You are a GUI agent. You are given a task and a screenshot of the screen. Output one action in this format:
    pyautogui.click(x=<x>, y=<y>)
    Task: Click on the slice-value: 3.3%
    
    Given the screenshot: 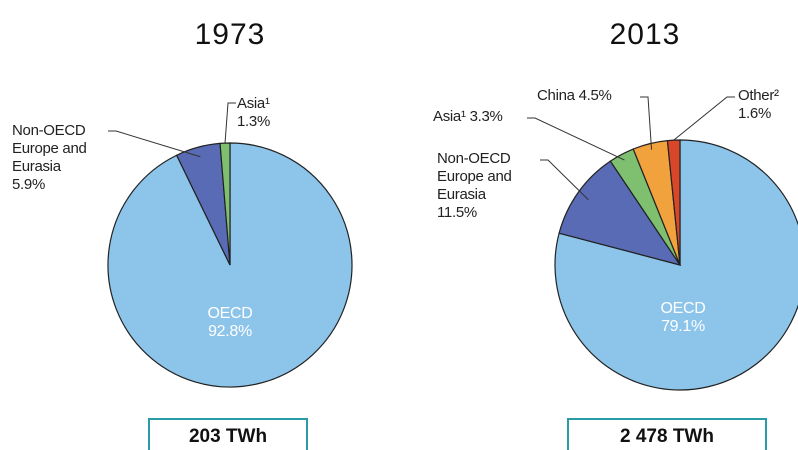 What is the action you would take?
    pyautogui.click(x=486, y=116)
    